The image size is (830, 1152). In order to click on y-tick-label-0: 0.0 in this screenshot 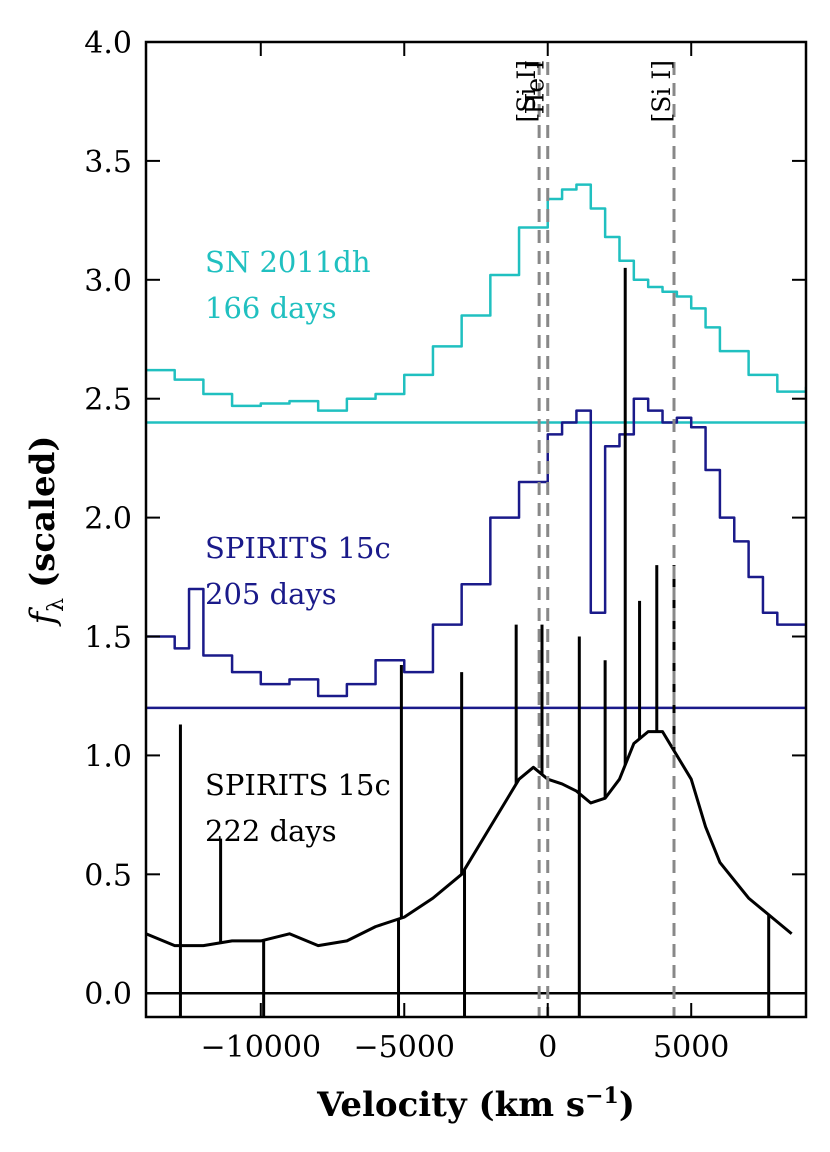, I will do `click(108, 994)`.